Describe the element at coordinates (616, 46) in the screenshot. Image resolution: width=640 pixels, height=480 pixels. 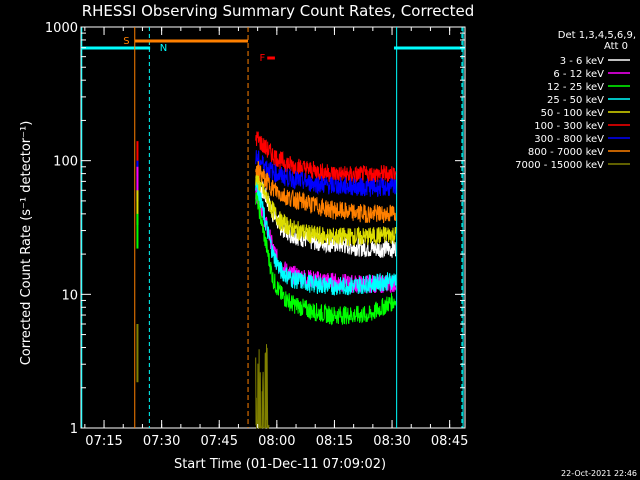
I see `legend-header: Att 0` at that location.